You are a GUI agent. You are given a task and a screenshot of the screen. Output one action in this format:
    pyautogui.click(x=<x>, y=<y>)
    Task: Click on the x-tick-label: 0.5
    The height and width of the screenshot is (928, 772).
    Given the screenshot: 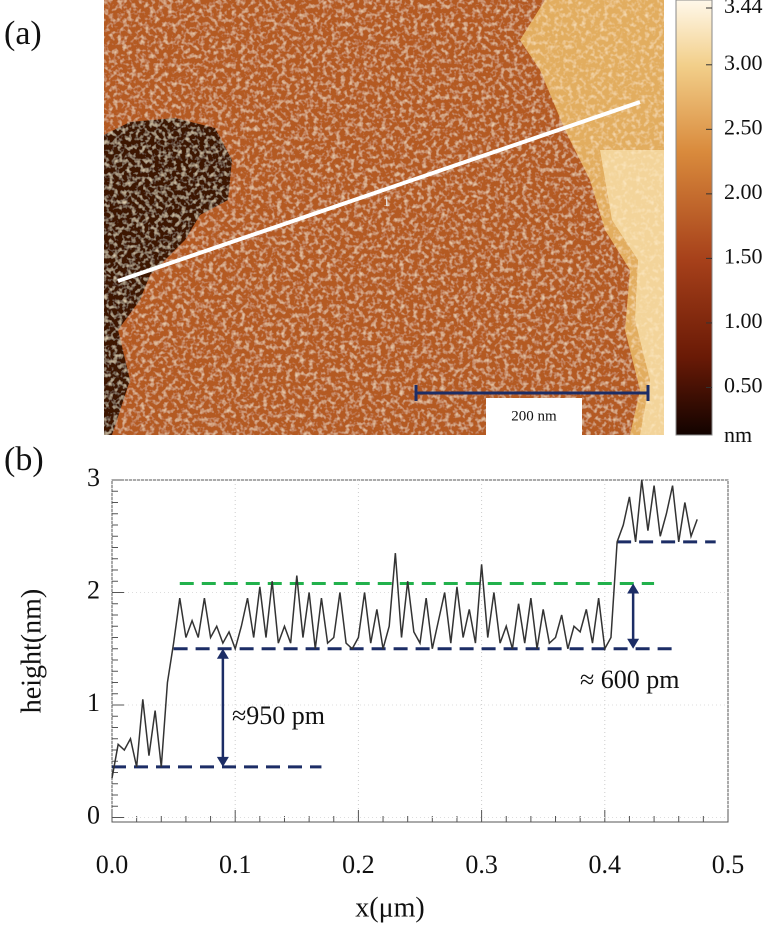 What is the action you would take?
    pyautogui.click(x=728, y=864)
    